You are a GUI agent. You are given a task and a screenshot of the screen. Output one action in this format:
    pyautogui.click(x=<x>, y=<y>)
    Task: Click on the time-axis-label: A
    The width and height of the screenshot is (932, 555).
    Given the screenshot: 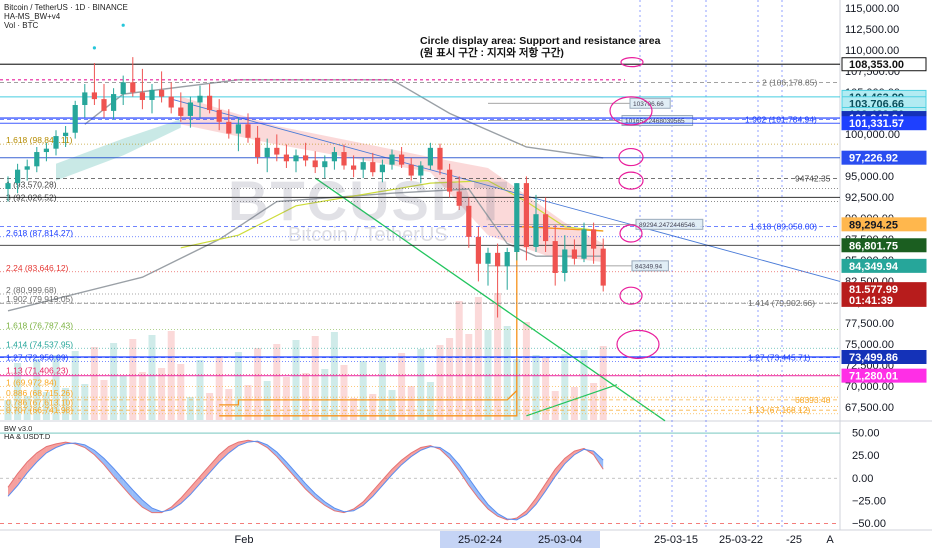 What is the action you would take?
    pyautogui.click(x=830, y=540)
    